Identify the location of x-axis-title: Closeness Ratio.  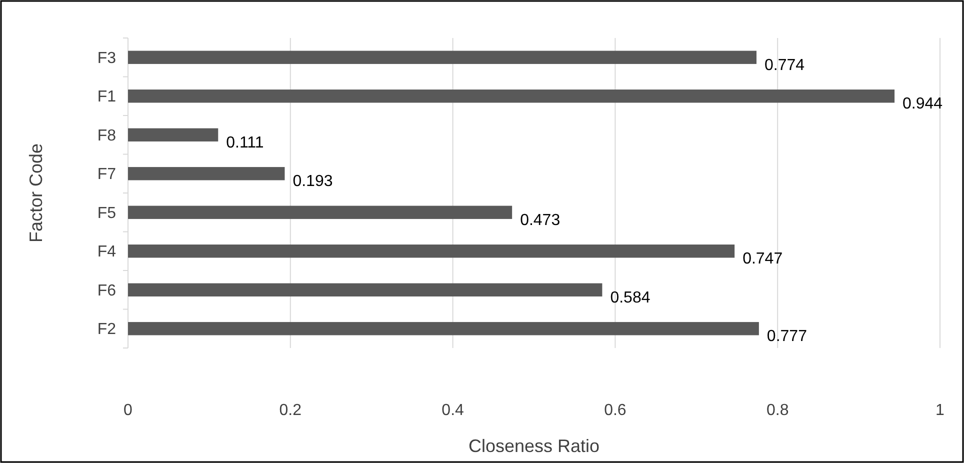
(534, 446).